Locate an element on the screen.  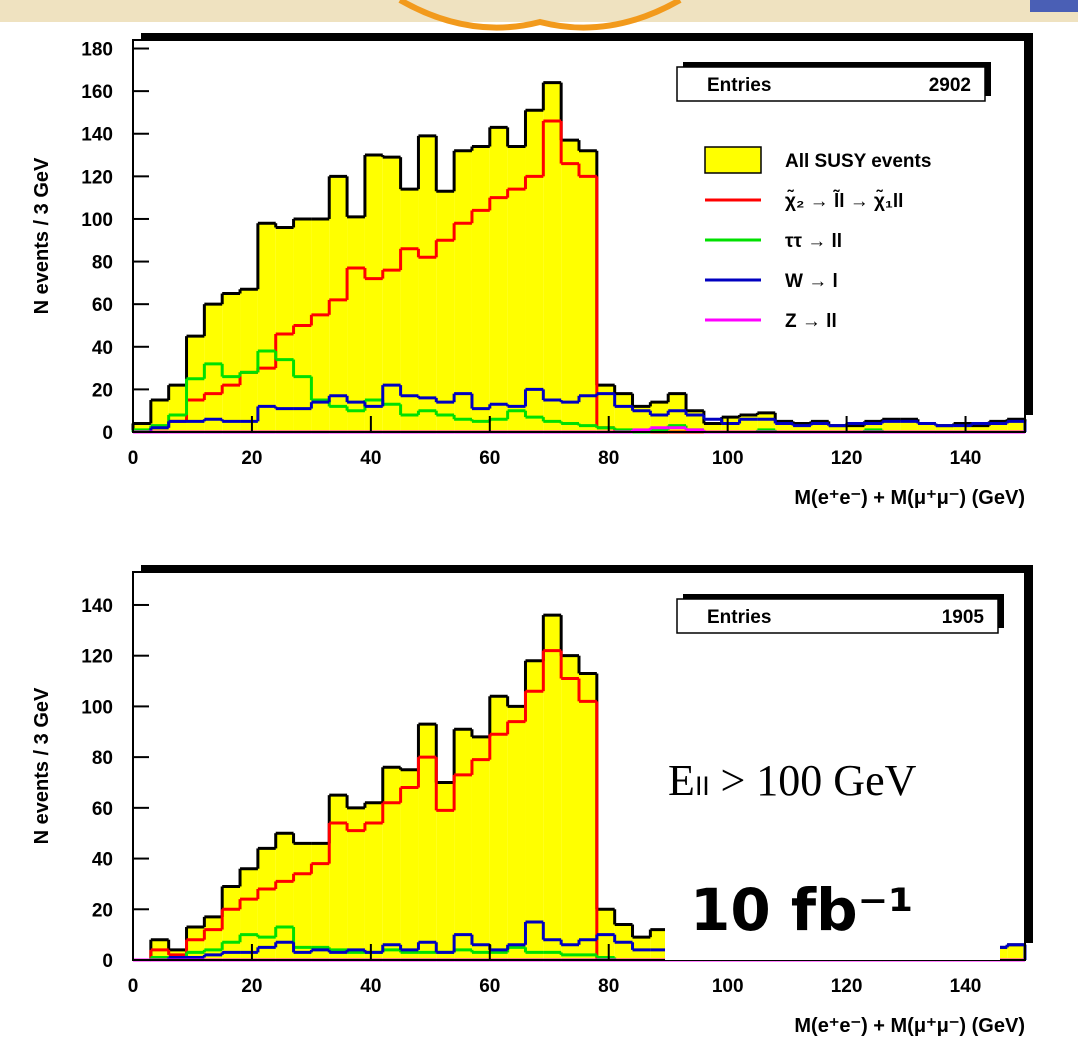
annotation-box is located at coordinates (832, 911).